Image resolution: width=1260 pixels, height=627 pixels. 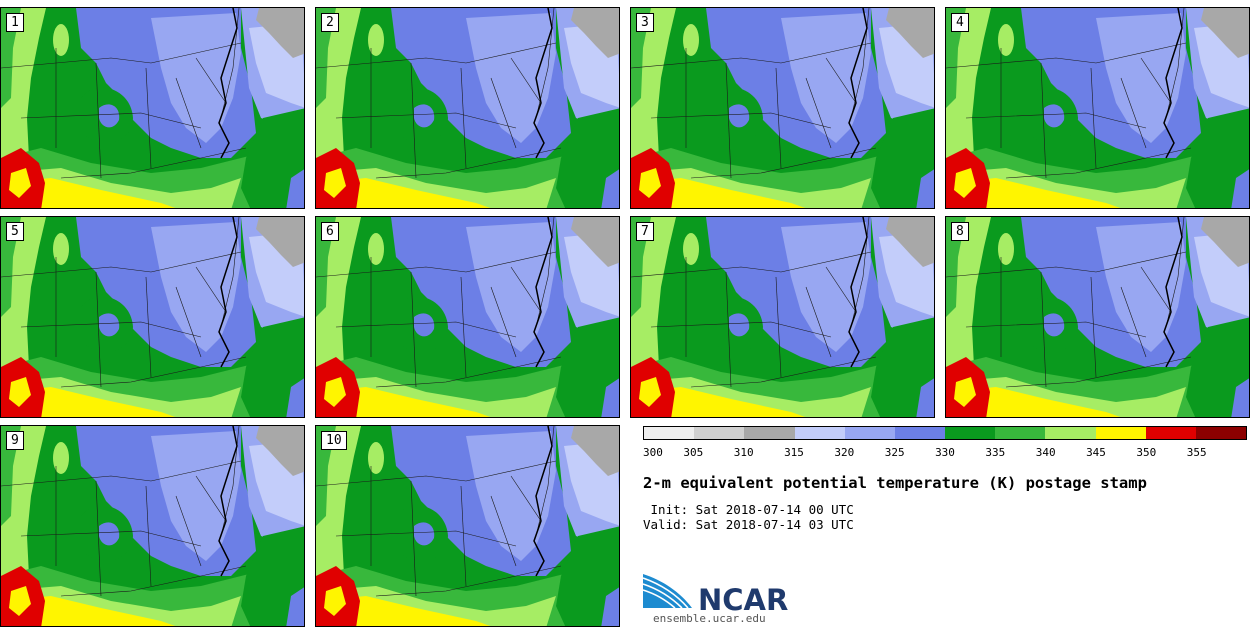 I want to click on colorbar-tick-label: 355, so click(x=1196, y=452).